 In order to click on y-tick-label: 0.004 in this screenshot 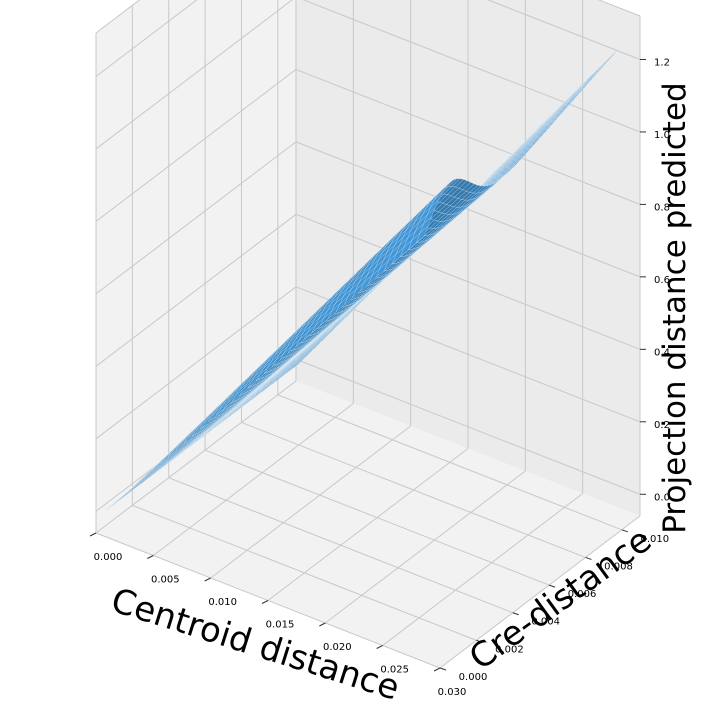, I will do `click(545, 622)`.